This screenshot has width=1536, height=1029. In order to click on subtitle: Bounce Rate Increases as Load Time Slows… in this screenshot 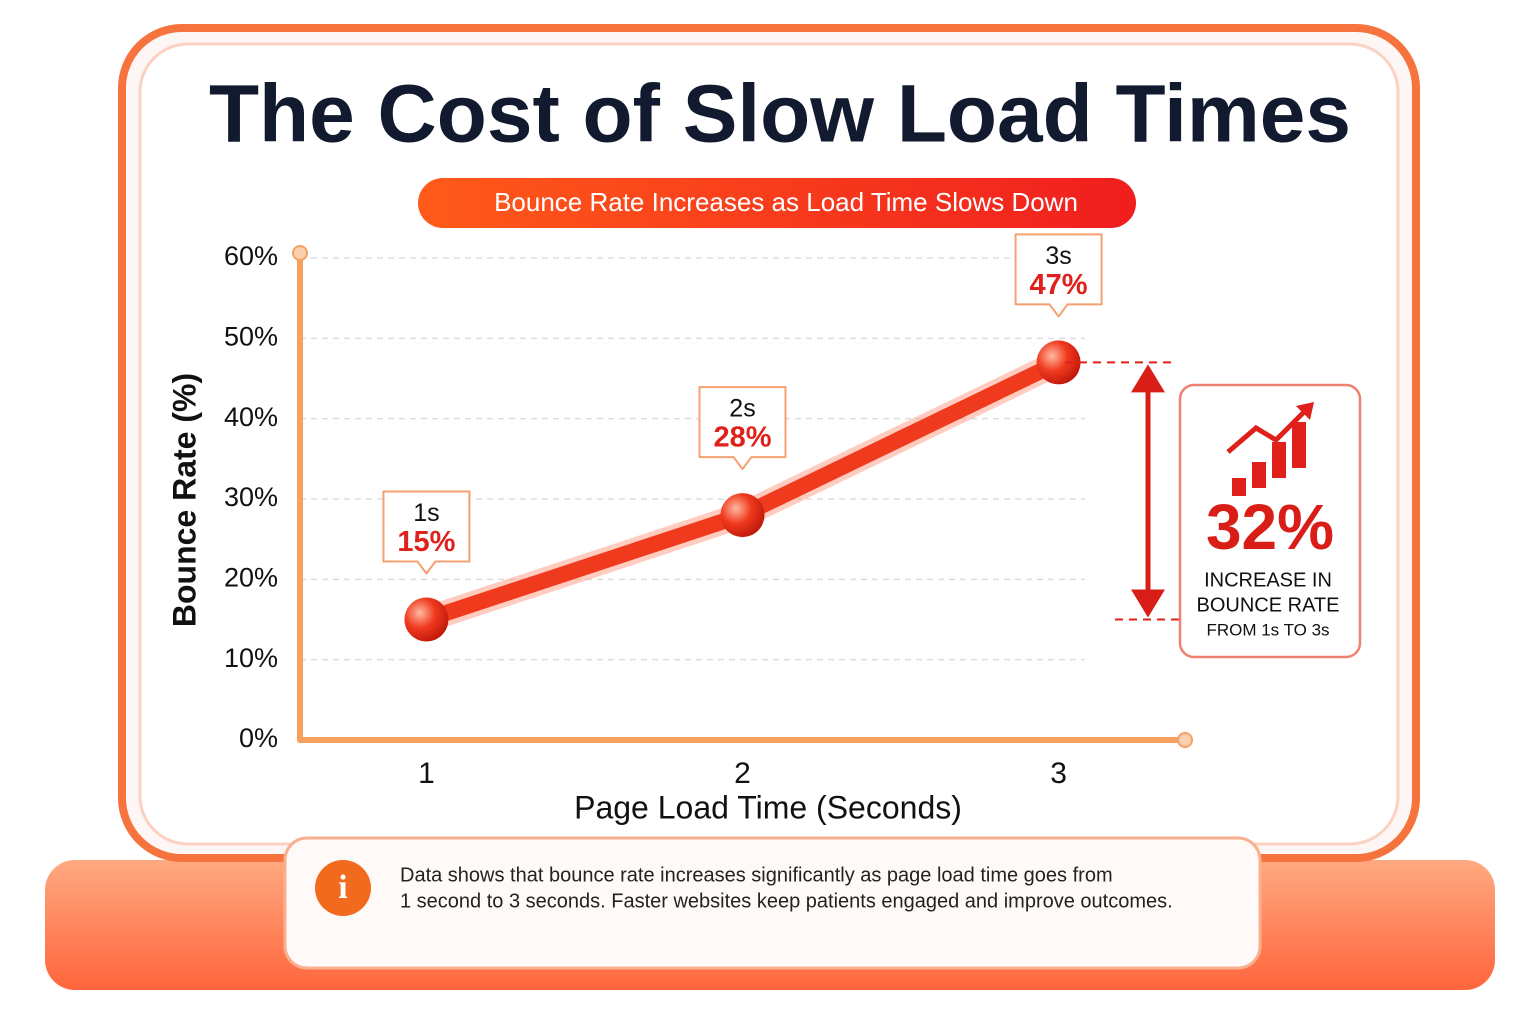, I will do `click(786, 202)`.